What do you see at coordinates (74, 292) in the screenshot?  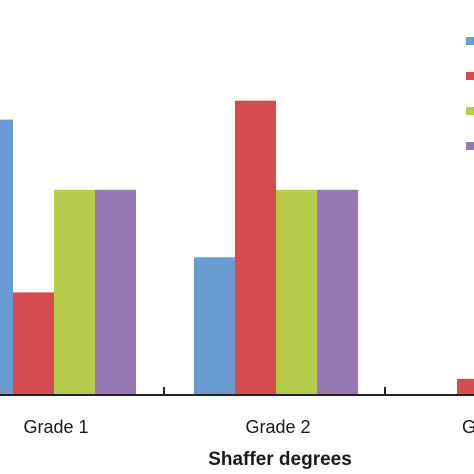 I see `bar-series3-cat1` at bounding box center [74, 292].